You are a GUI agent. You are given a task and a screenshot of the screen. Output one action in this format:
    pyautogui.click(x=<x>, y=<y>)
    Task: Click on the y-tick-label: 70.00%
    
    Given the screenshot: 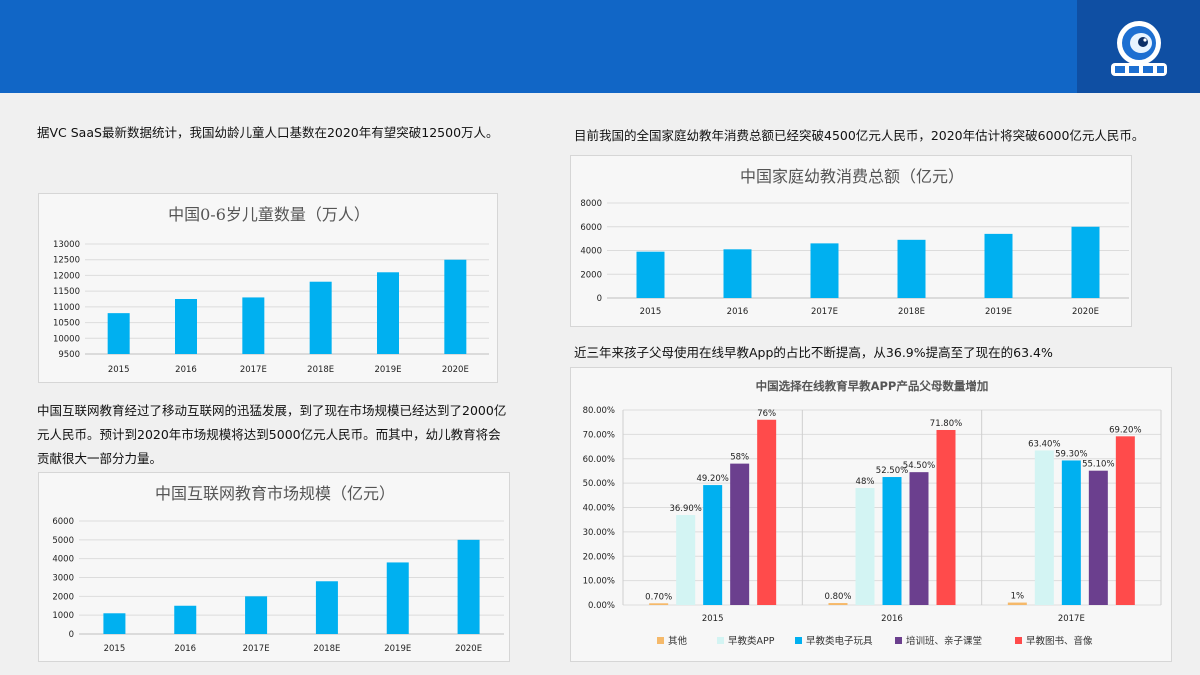 What is the action you would take?
    pyautogui.click(x=599, y=435)
    